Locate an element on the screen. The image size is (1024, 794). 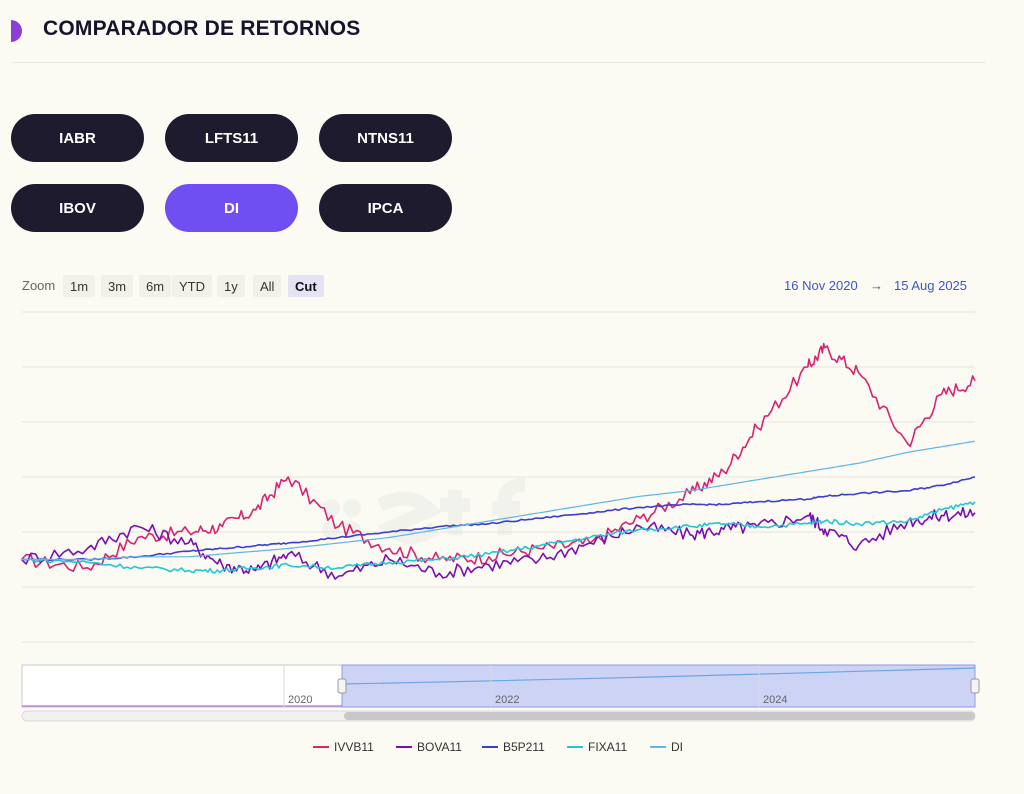
legend-label-b5p211: B5P211 is located at coordinates (524, 747).